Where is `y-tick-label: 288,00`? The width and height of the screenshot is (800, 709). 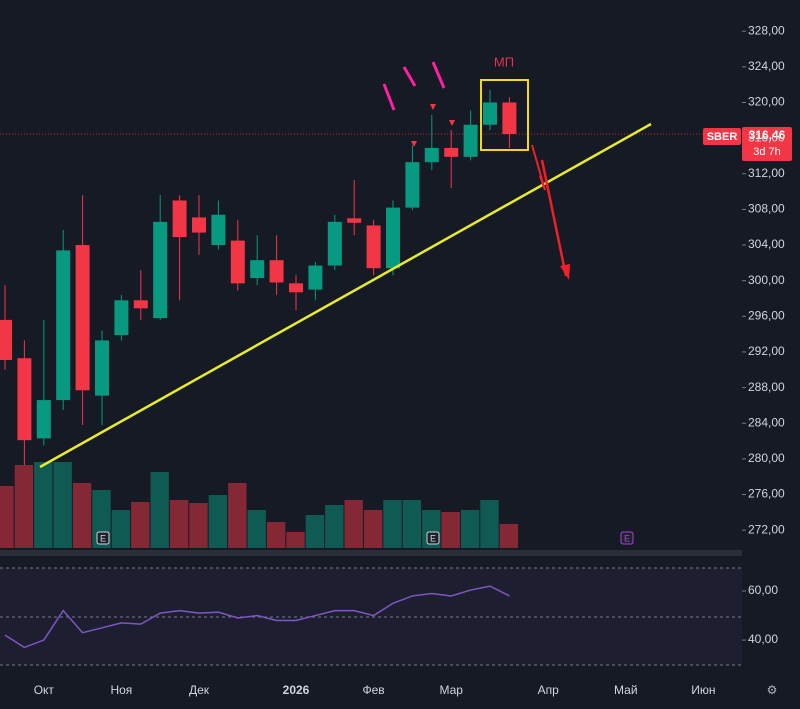 y-tick-label: 288,00 is located at coordinates (766, 387).